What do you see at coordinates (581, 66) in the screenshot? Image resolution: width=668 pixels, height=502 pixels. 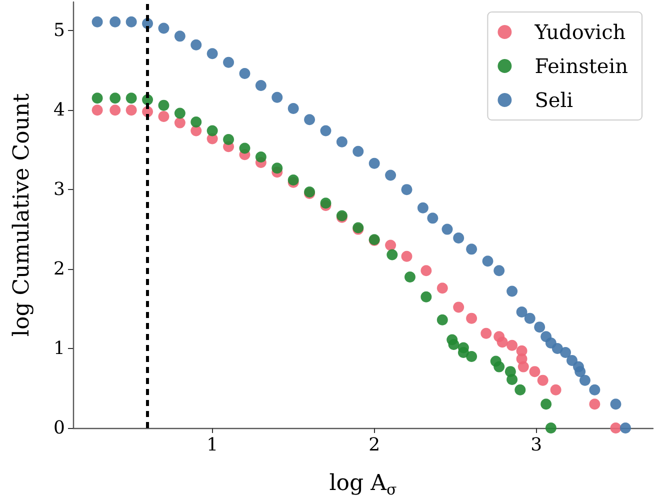 I see `legend-label: Feinstein` at bounding box center [581, 66].